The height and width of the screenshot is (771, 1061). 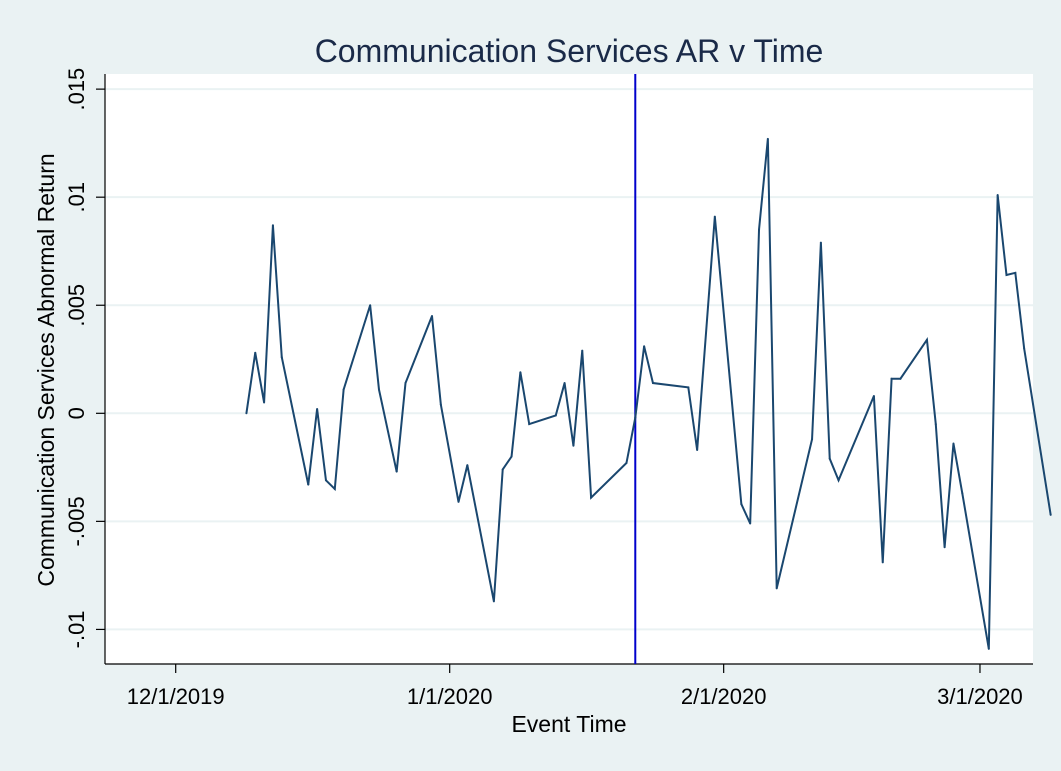 I want to click on y-tick-label-0: -.01, so click(x=76, y=629).